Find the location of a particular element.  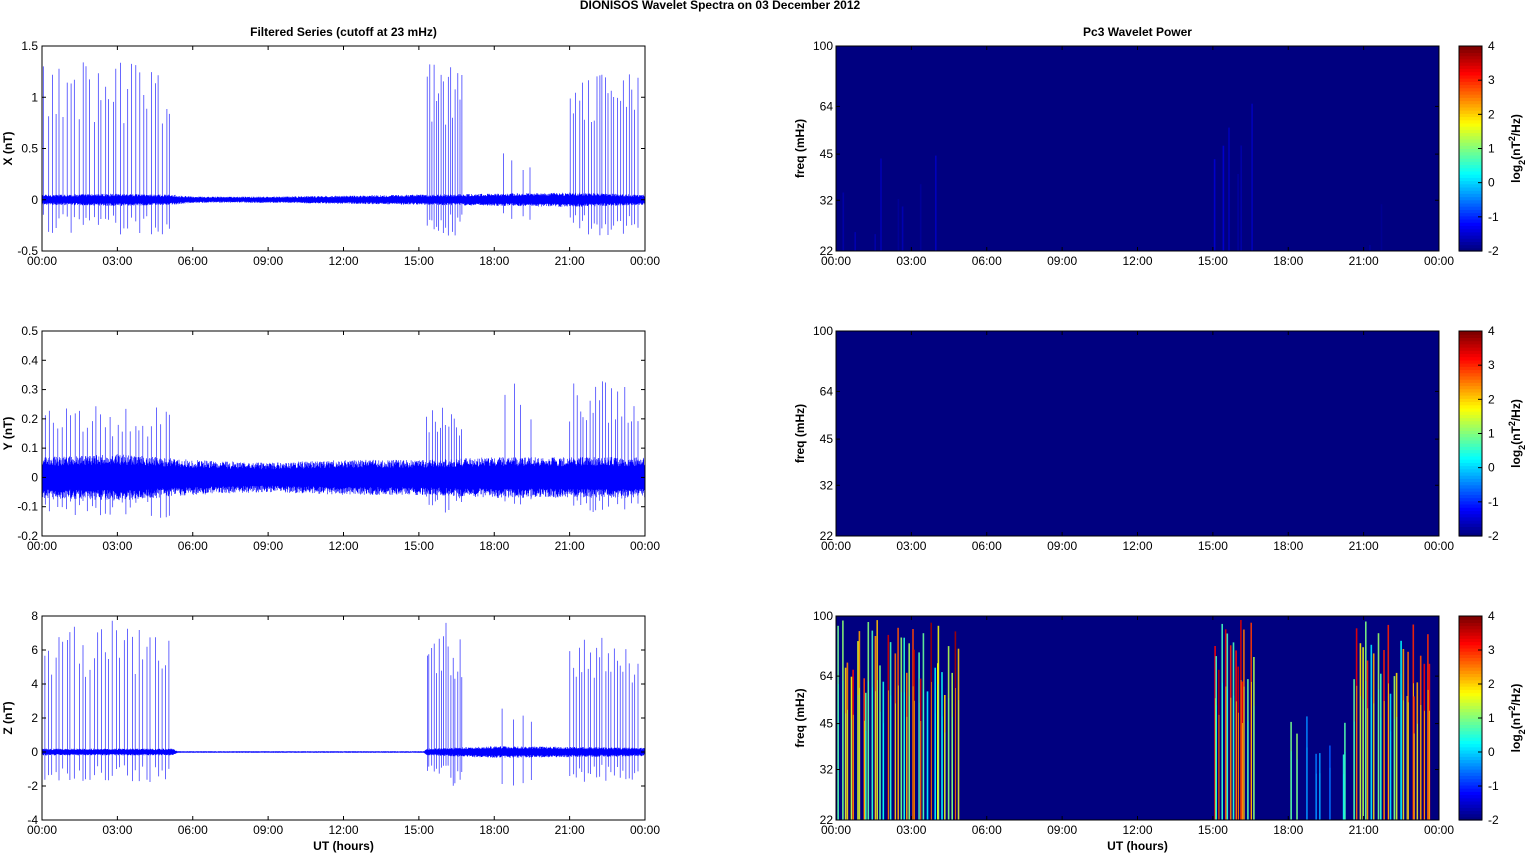

y-tick-label: 22 is located at coordinates (827, 536).